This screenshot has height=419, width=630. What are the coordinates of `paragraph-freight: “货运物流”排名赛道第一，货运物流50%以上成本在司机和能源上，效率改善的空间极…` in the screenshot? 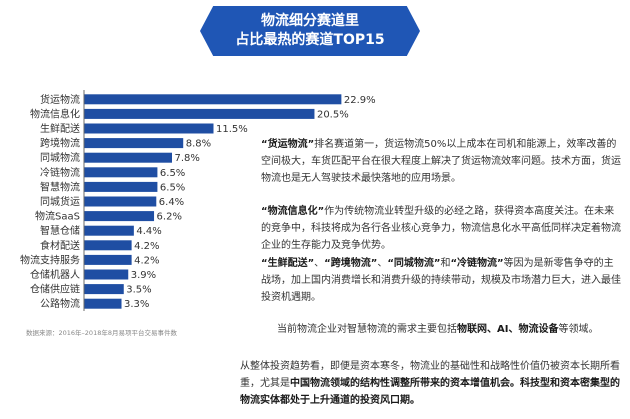 It's located at (441, 161).